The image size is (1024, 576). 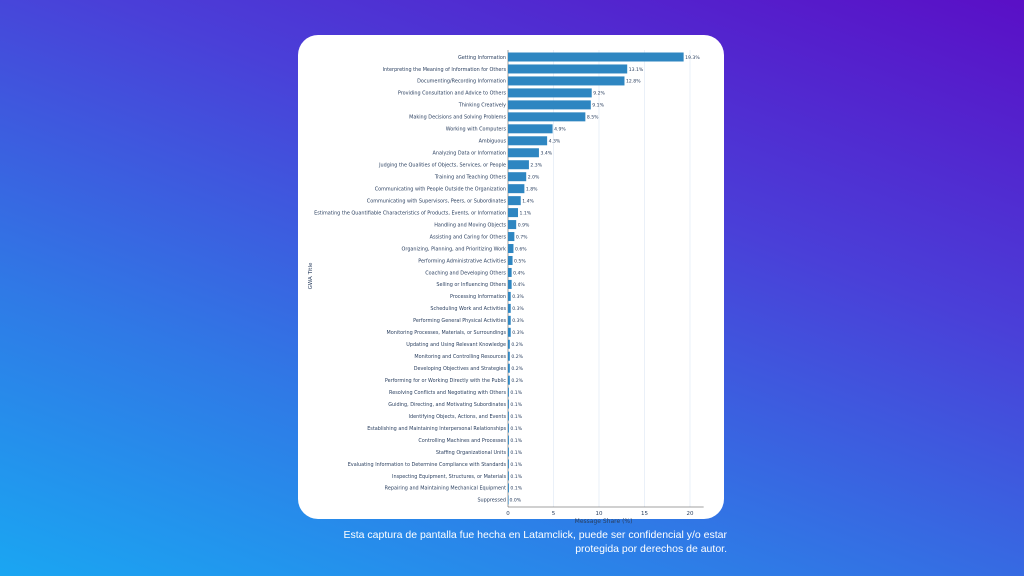 What do you see at coordinates (692, 58) in the screenshot?
I see `data-label: 19.3%` at bounding box center [692, 58].